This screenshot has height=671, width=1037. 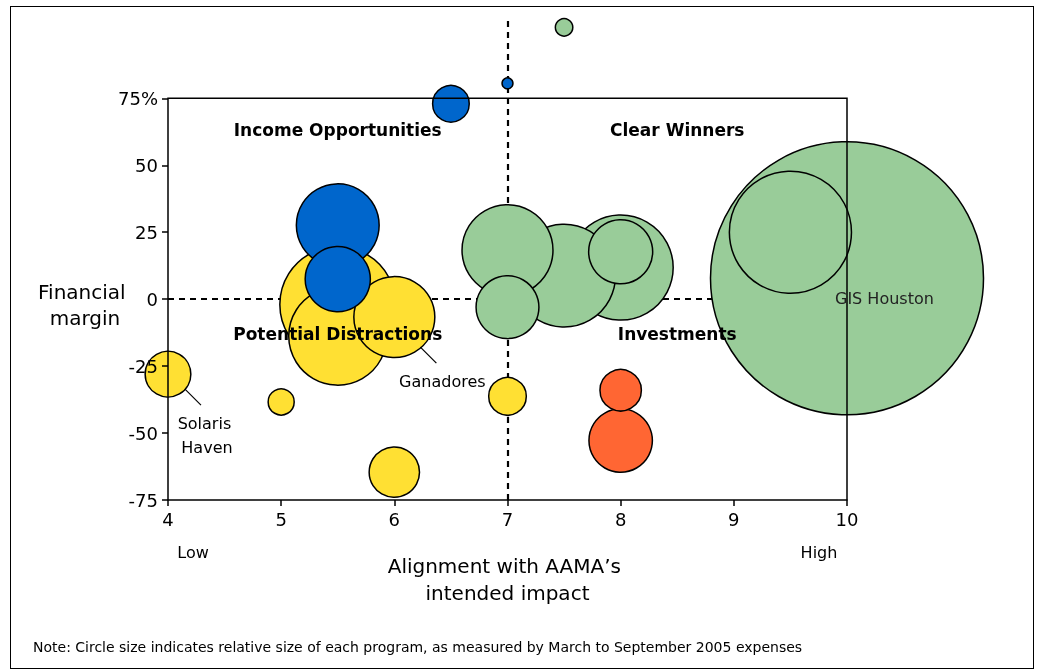 What do you see at coordinates (168, 519) in the screenshot?
I see `x-tick-label: 4` at bounding box center [168, 519].